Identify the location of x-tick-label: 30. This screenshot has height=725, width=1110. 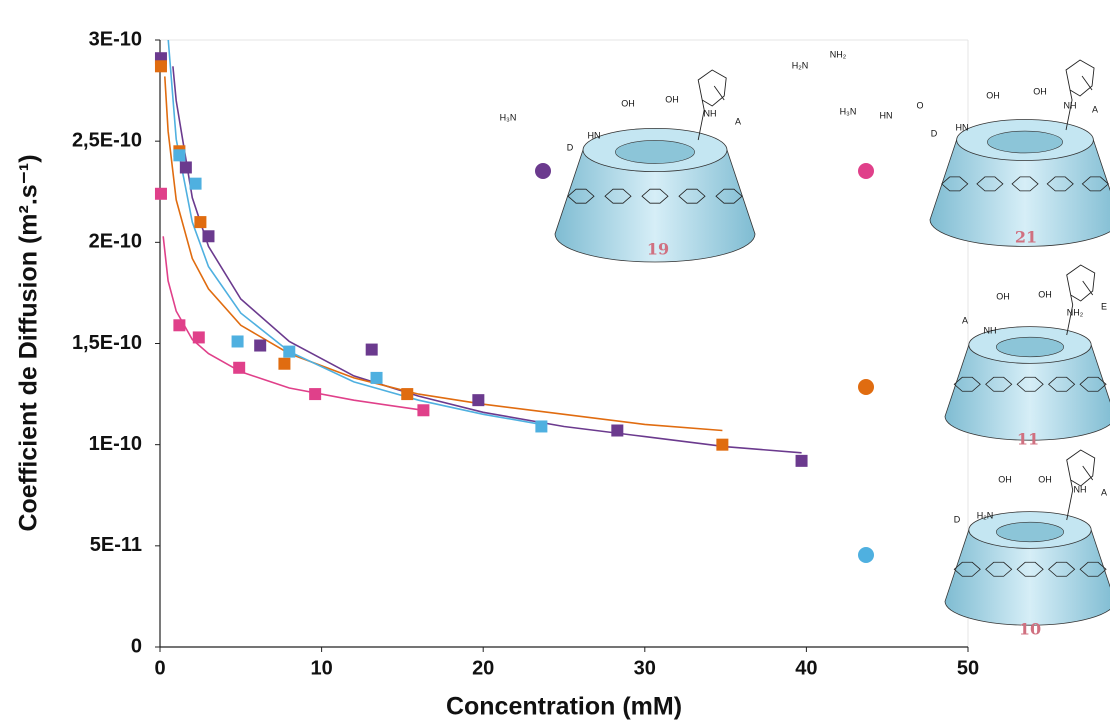
(645, 668).